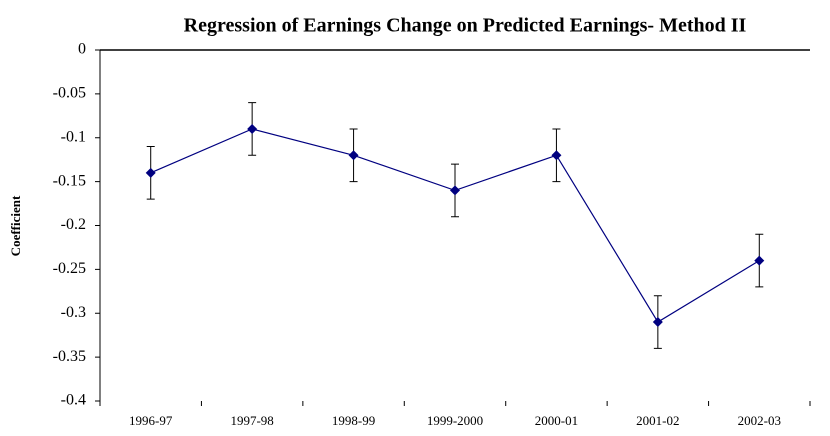 The height and width of the screenshot is (436, 830). Describe the element at coordinates (73, 136) in the screenshot. I see `y-tick-label: -0.1` at that location.